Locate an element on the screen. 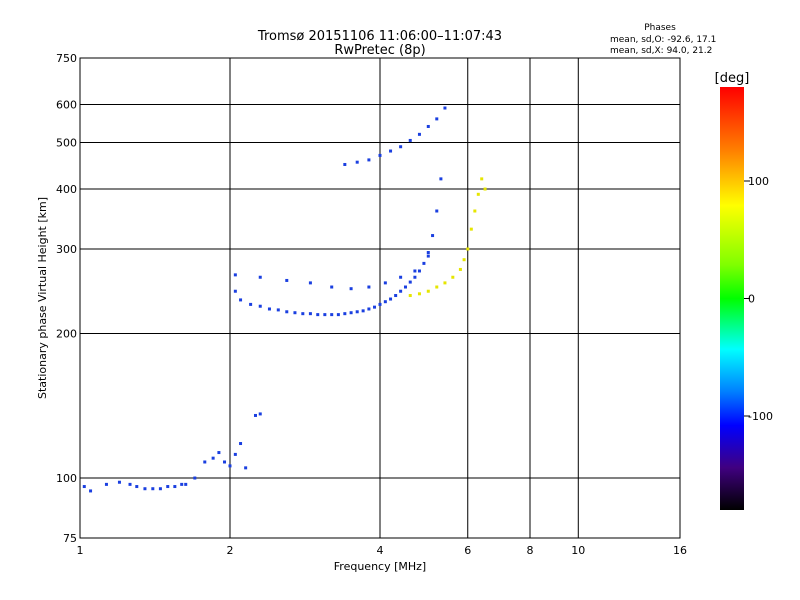  x-tick-label: 16 is located at coordinates (680, 550).